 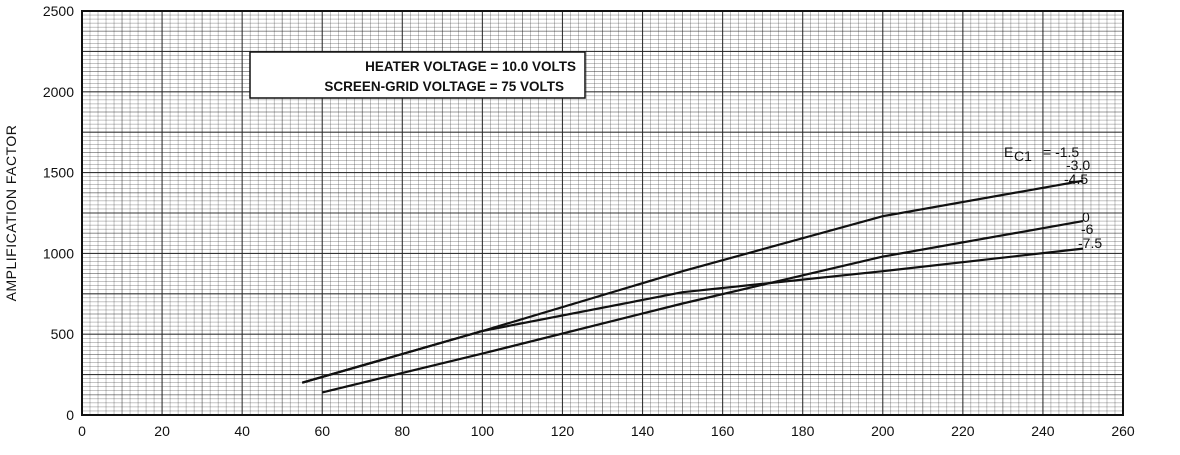 What do you see at coordinates (963, 431) in the screenshot?
I see `x-tick-label: 220` at bounding box center [963, 431].